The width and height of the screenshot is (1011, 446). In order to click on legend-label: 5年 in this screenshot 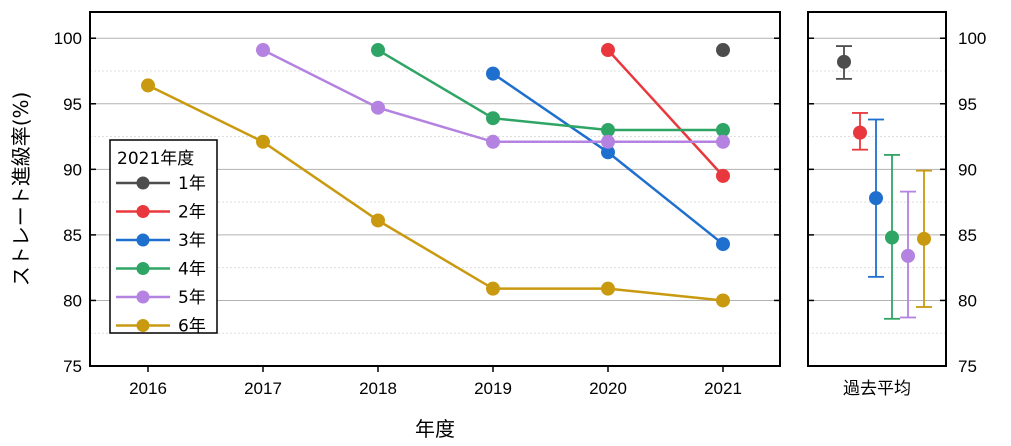, I will do `click(192, 298)`.